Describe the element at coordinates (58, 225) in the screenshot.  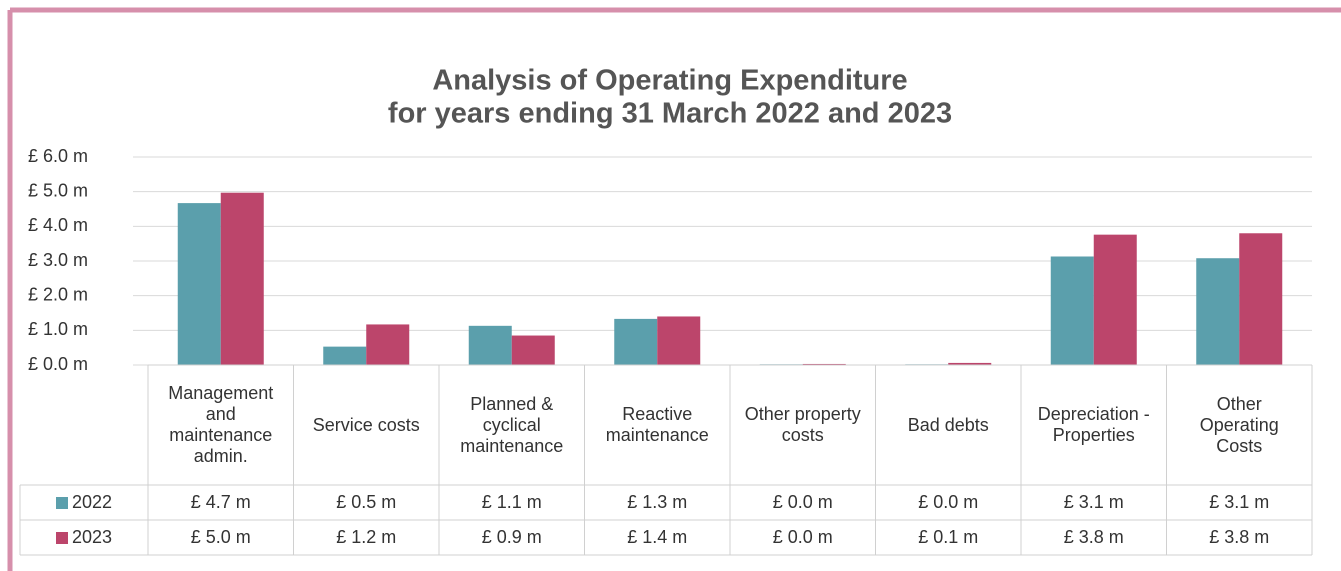
I see `y-tick-label: £ 4.0 m` at that location.